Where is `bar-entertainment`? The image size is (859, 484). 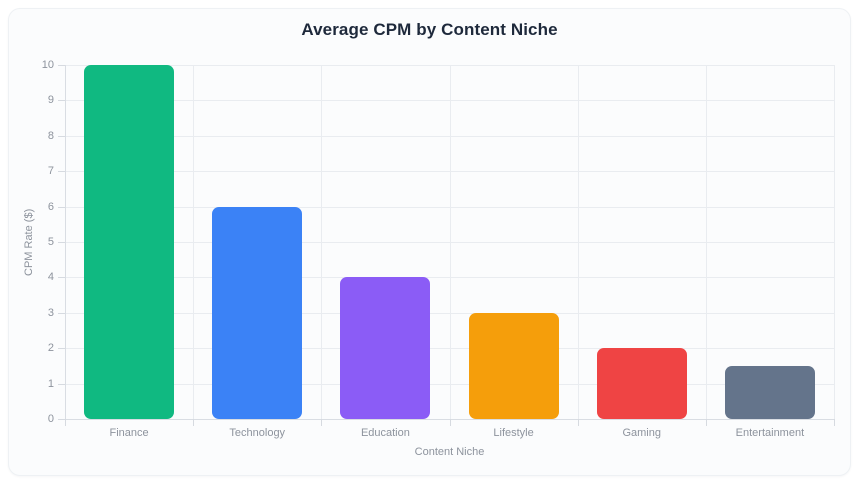
bar-entertainment is located at coordinates (769, 392).